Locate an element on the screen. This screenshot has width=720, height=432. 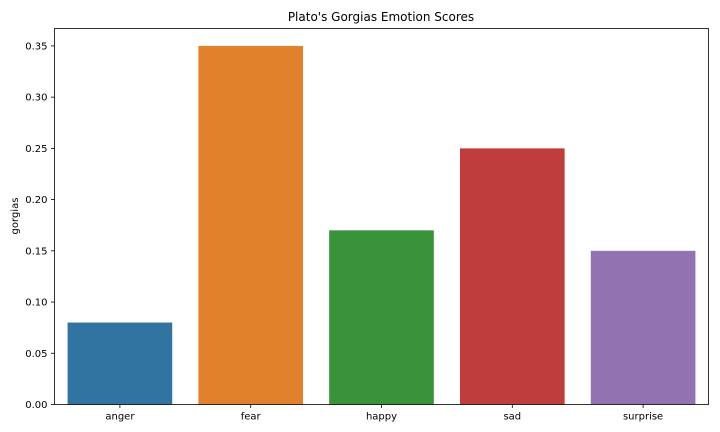
x-tick-label-happy: happy is located at coordinates (381, 417).